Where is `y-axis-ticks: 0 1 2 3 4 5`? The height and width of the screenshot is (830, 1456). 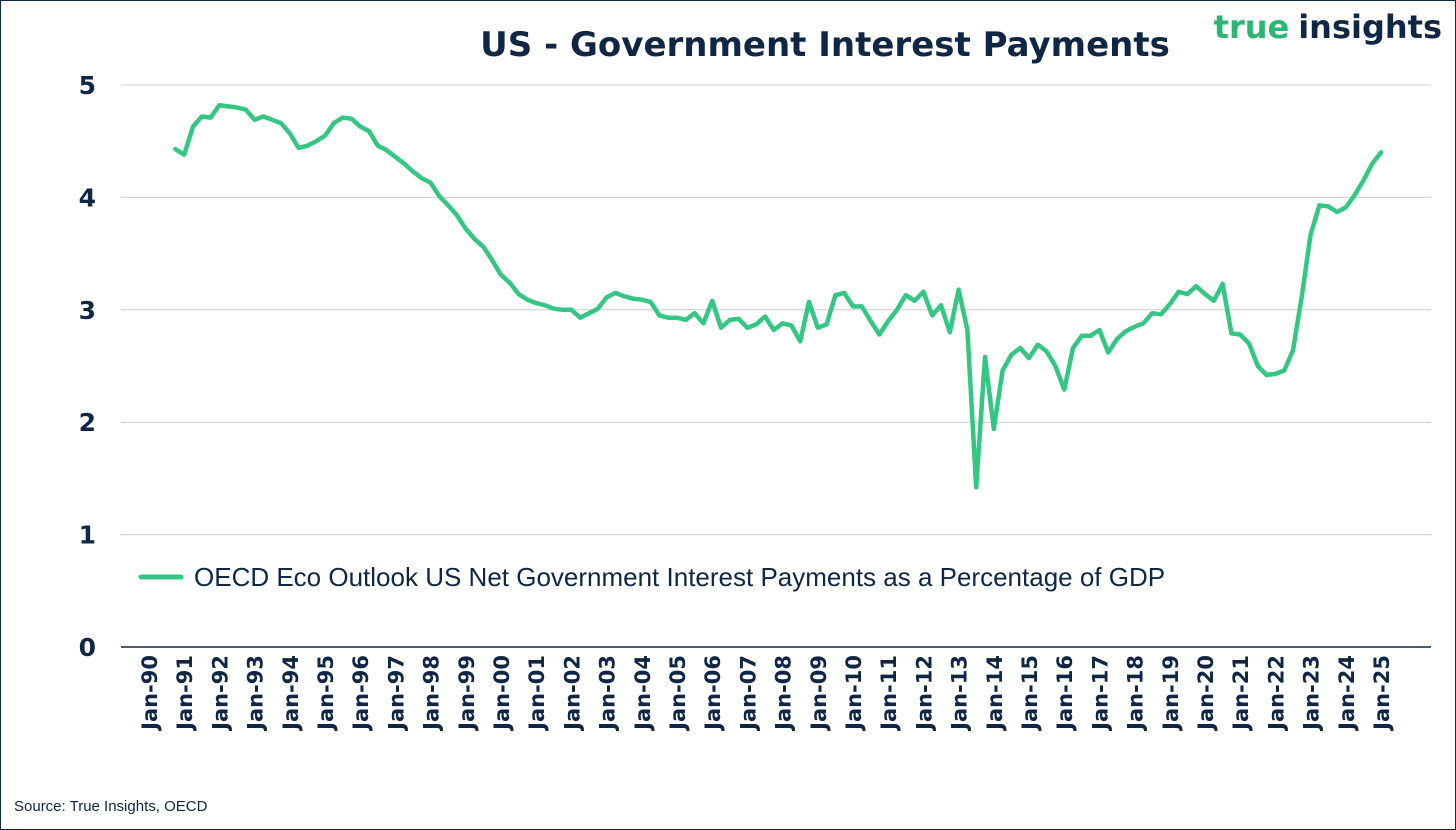
y-axis-ticks: 0 1 2 3 4 5 is located at coordinates (87, 366).